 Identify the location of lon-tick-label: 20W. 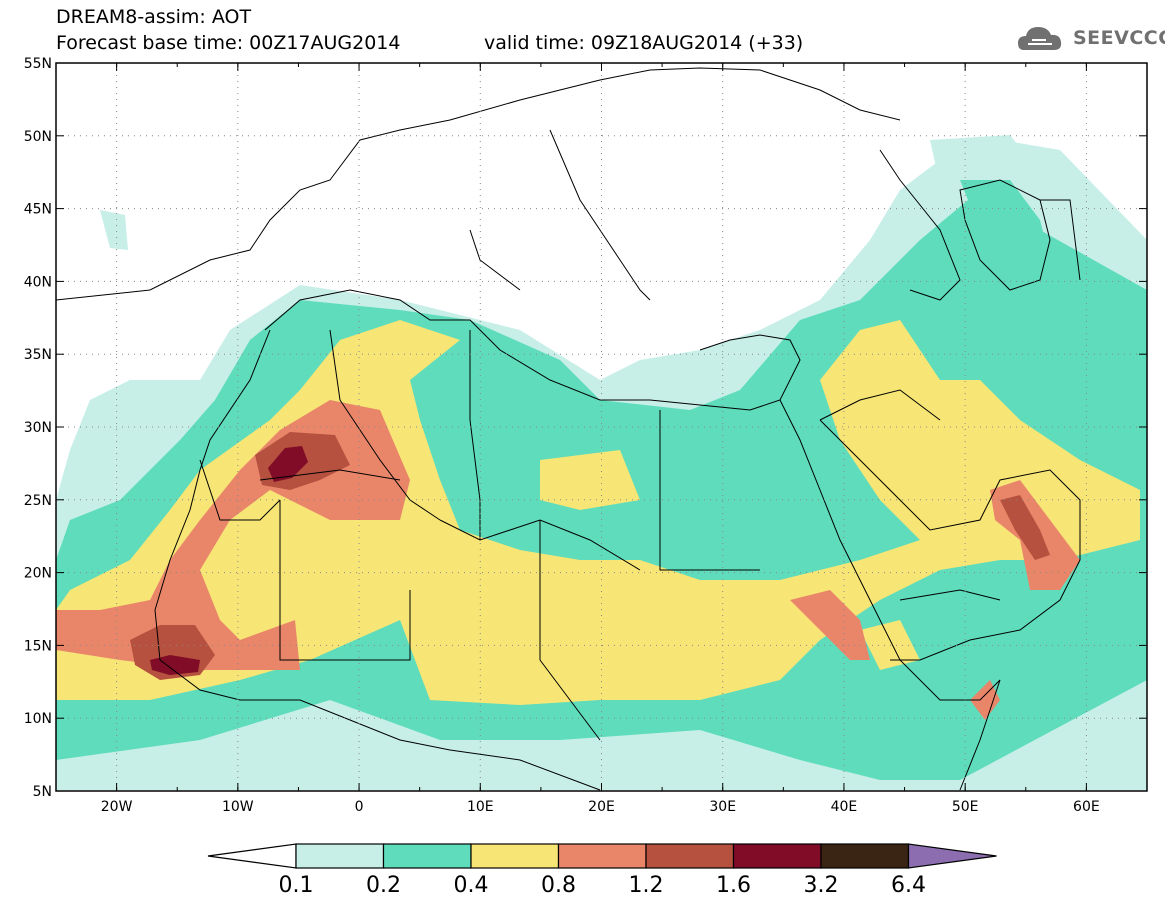
(117, 807).